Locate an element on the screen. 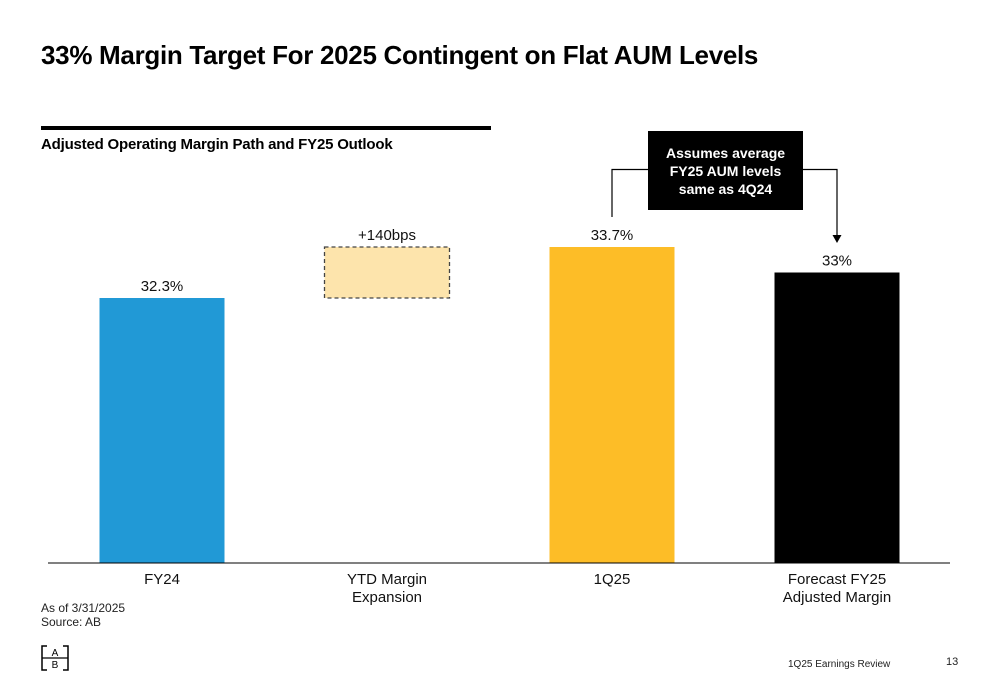  footnote-date: As of 3/31/2025 is located at coordinates (83, 608).